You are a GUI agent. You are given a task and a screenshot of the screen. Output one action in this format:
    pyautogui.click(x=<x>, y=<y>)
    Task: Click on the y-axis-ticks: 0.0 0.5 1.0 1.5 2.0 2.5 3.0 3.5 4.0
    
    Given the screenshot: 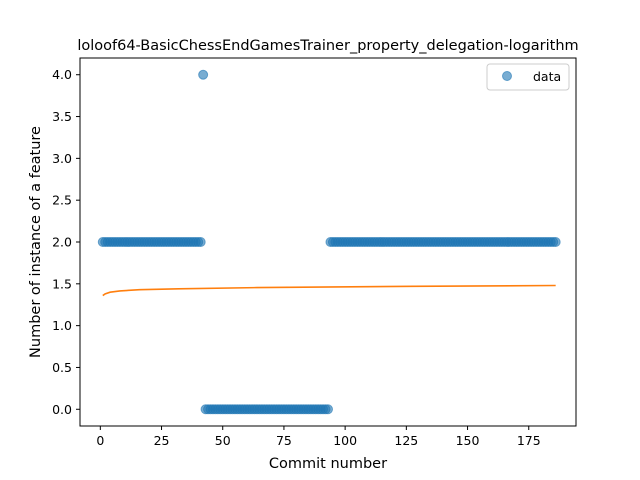 What is the action you would take?
    pyautogui.click(x=66, y=242)
    